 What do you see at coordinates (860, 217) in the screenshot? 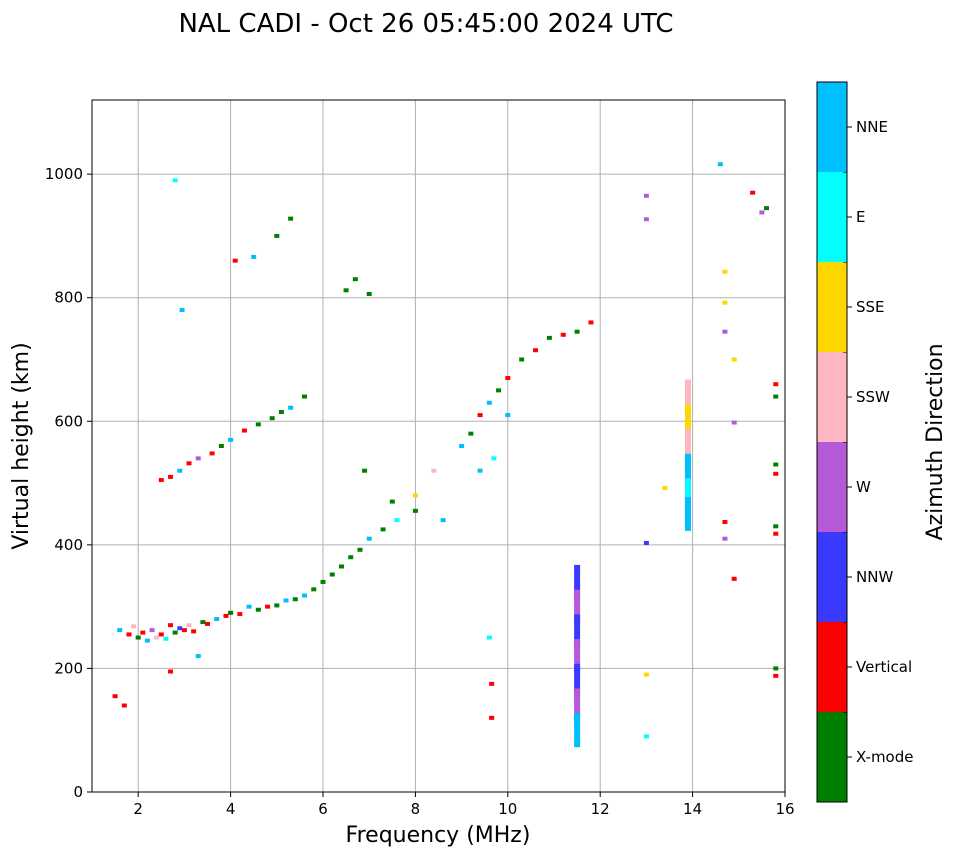
I see `colorbar-category-label: E` at bounding box center [860, 217].